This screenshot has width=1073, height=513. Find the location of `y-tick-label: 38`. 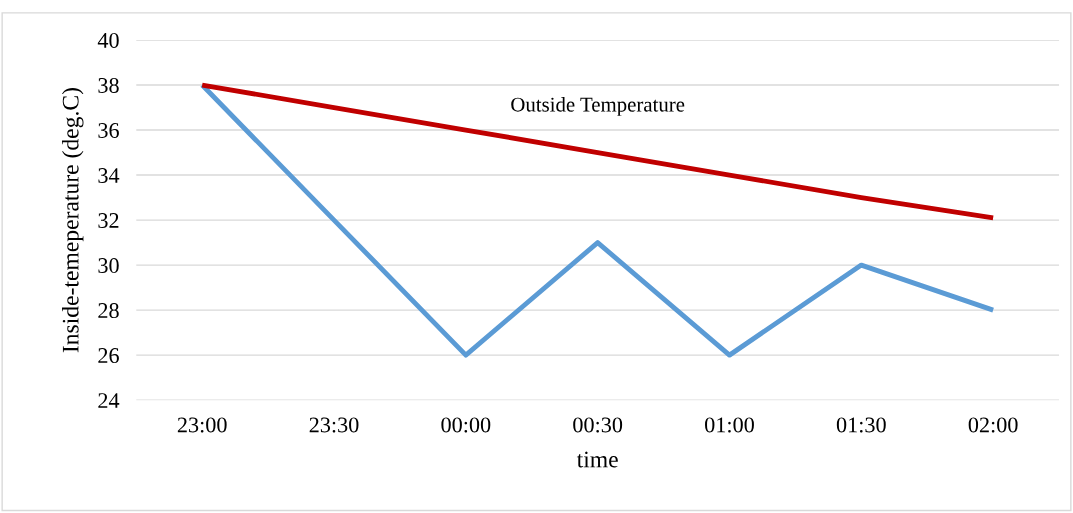

y-tick-label: 38 is located at coordinates (108, 85).